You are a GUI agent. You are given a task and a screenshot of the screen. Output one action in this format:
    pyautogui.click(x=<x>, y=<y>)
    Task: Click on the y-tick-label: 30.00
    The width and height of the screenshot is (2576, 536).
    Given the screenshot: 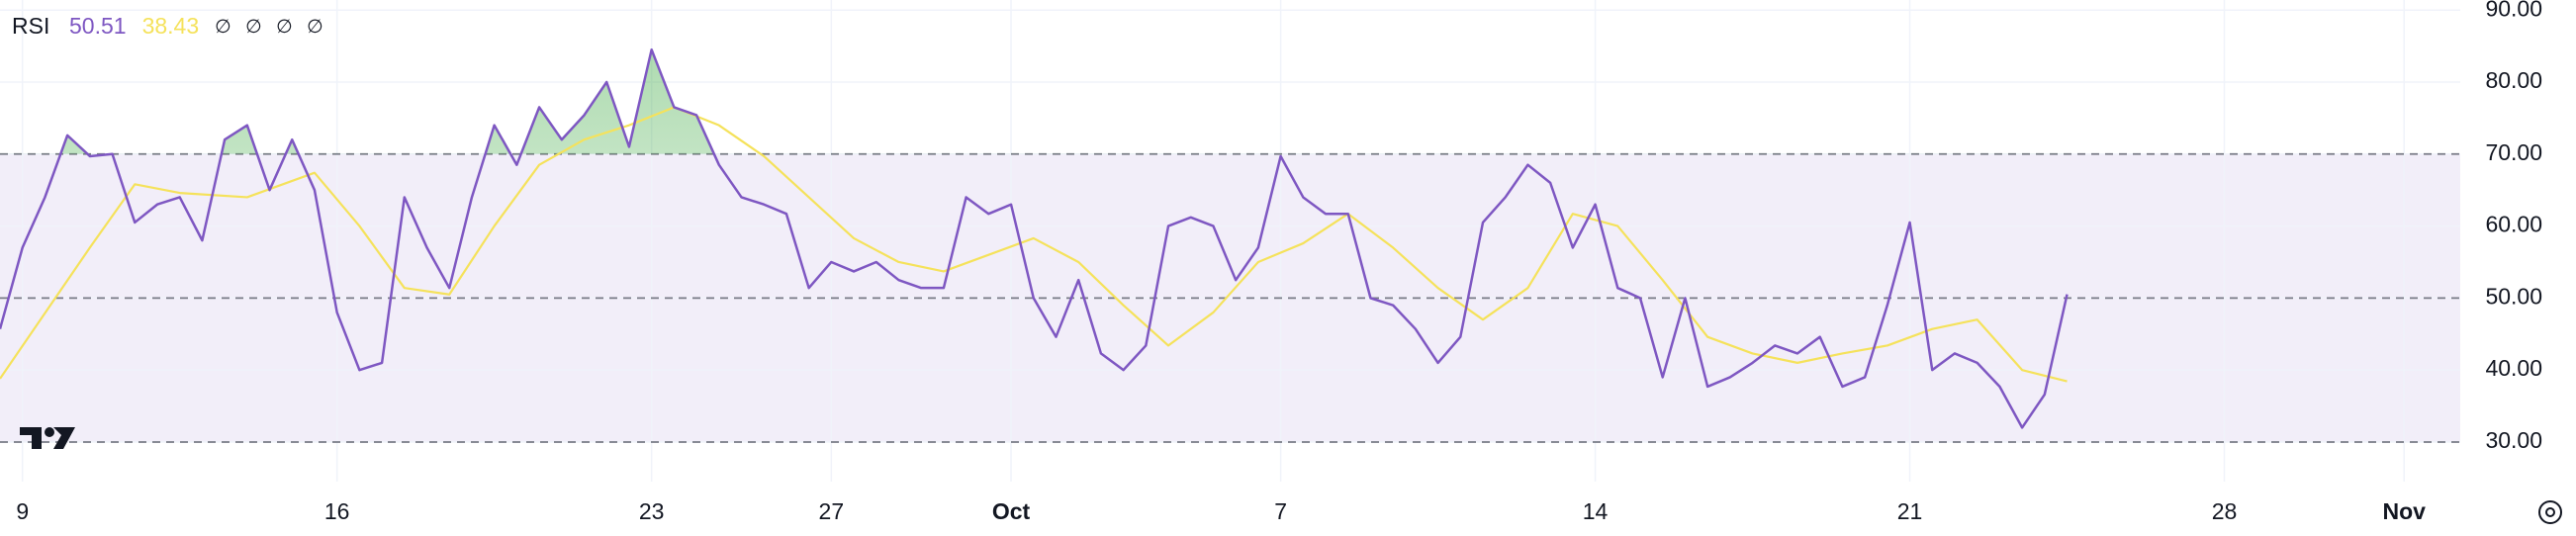 What is the action you would take?
    pyautogui.click(x=2513, y=440)
    